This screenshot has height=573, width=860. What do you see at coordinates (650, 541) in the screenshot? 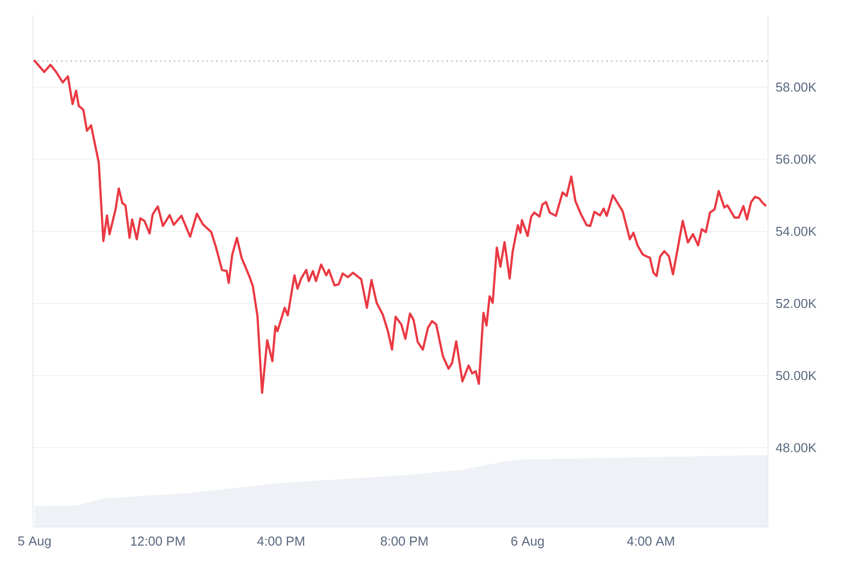
I see `x-tick-label: 4:00 AM` at bounding box center [650, 541].